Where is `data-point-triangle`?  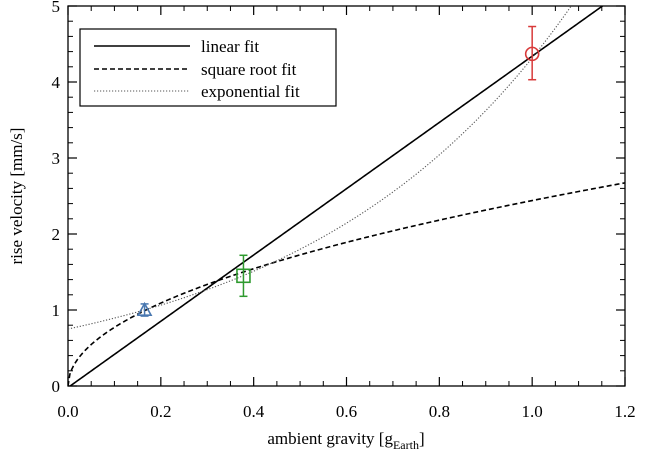 data-point-triangle is located at coordinates (144, 309).